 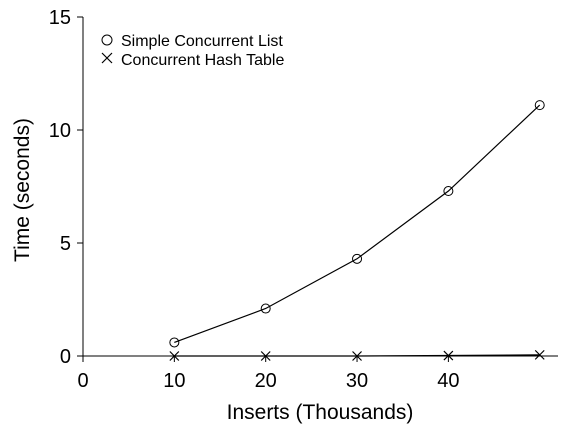 I want to click on y-tick-label: 0, so click(x=65, y=357).